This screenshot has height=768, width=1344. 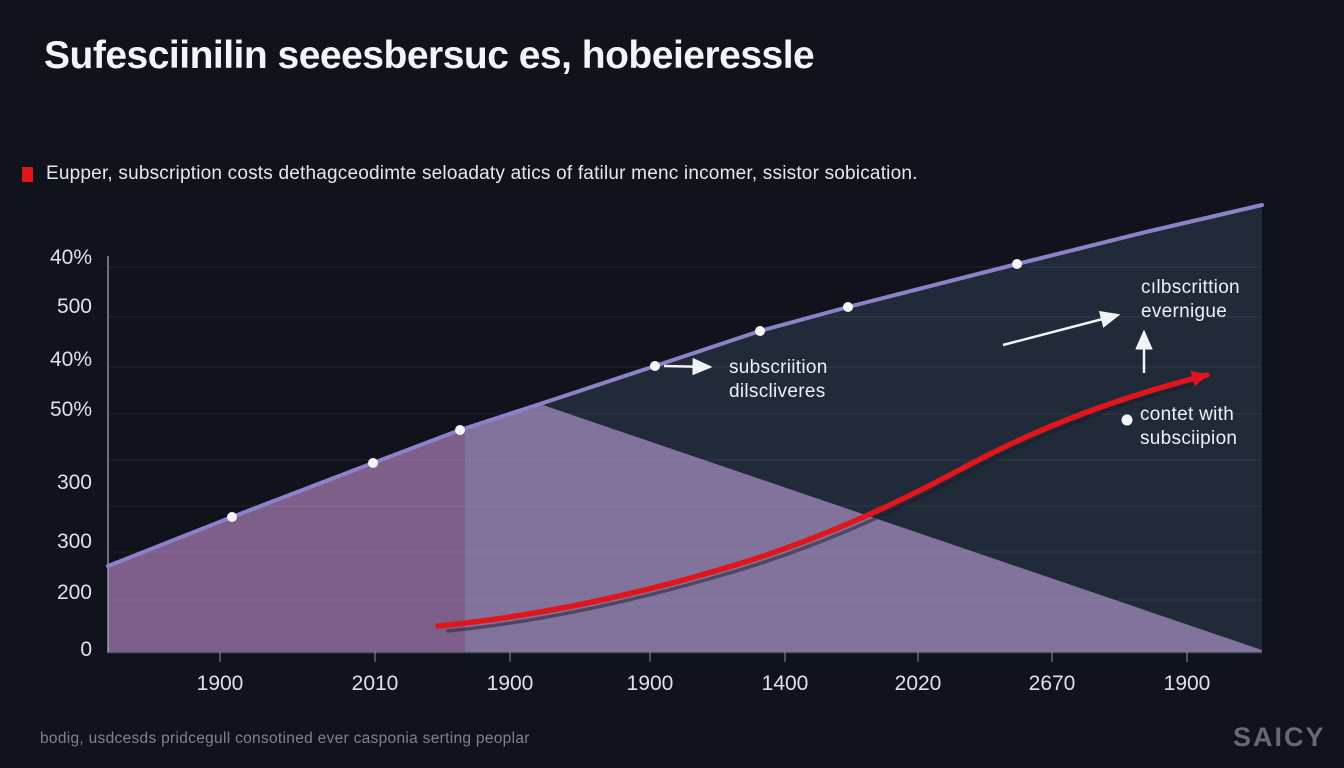 What do you see at coordinates (778, 380) in the screenshot?
I see `annotation-deliveries: subscriition dilscliveres` at bounding box center [778, 380].